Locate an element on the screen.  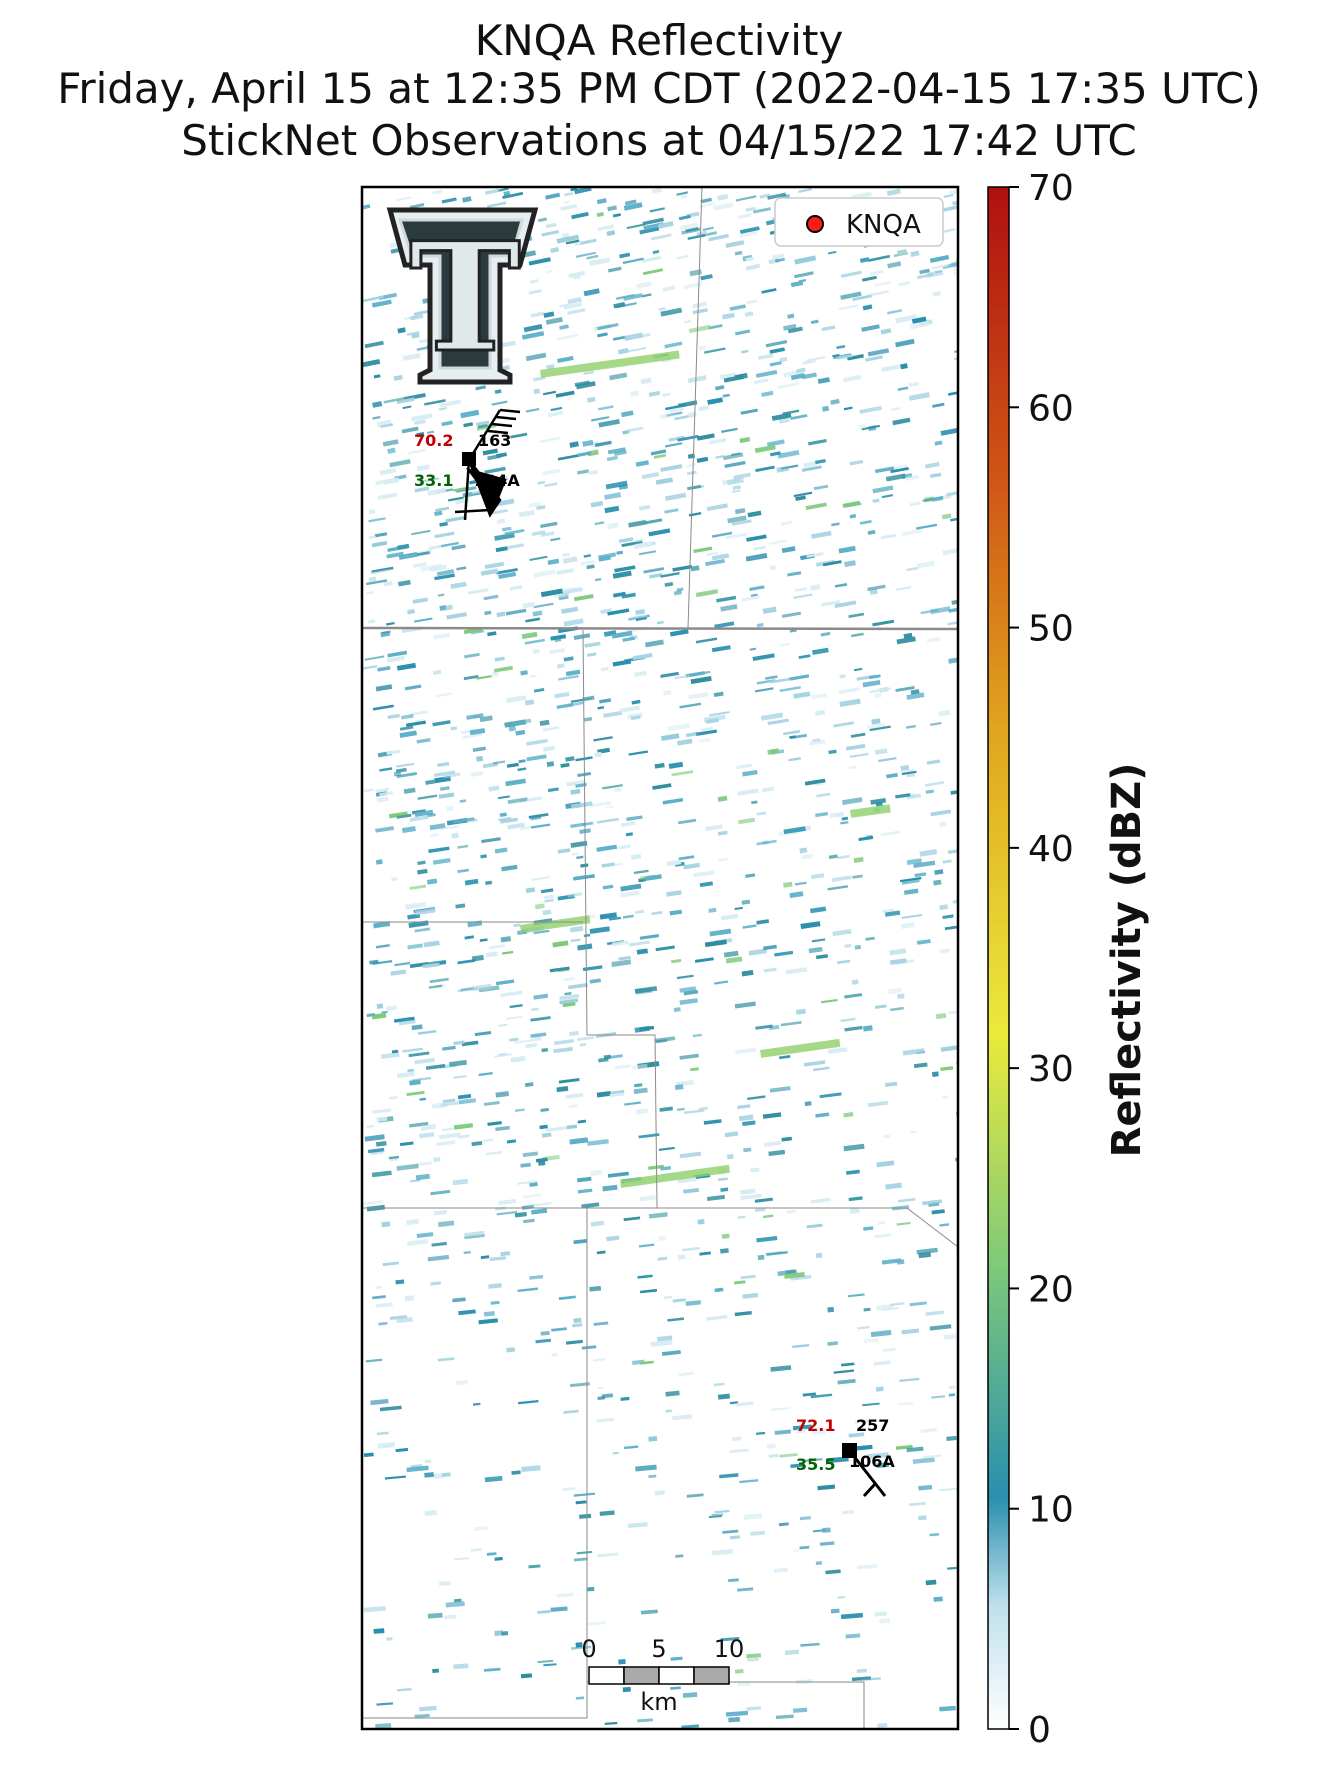
station-104a: 70.2 163 33.1 104A is located at coordinates (467, 464).